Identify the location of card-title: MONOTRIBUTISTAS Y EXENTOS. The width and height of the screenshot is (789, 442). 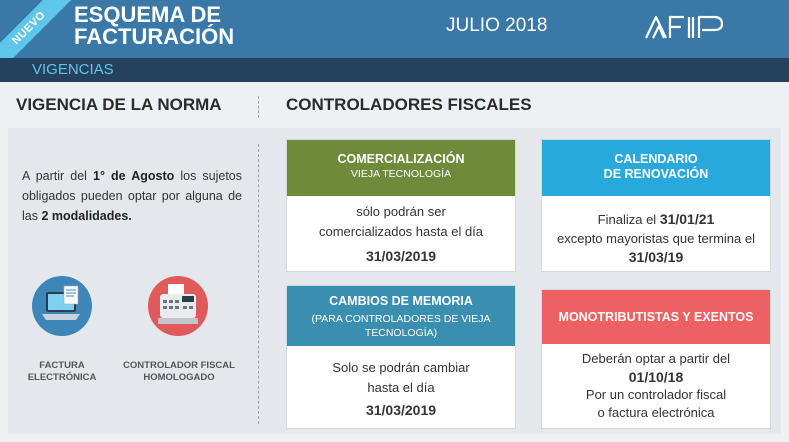
(656, 317).